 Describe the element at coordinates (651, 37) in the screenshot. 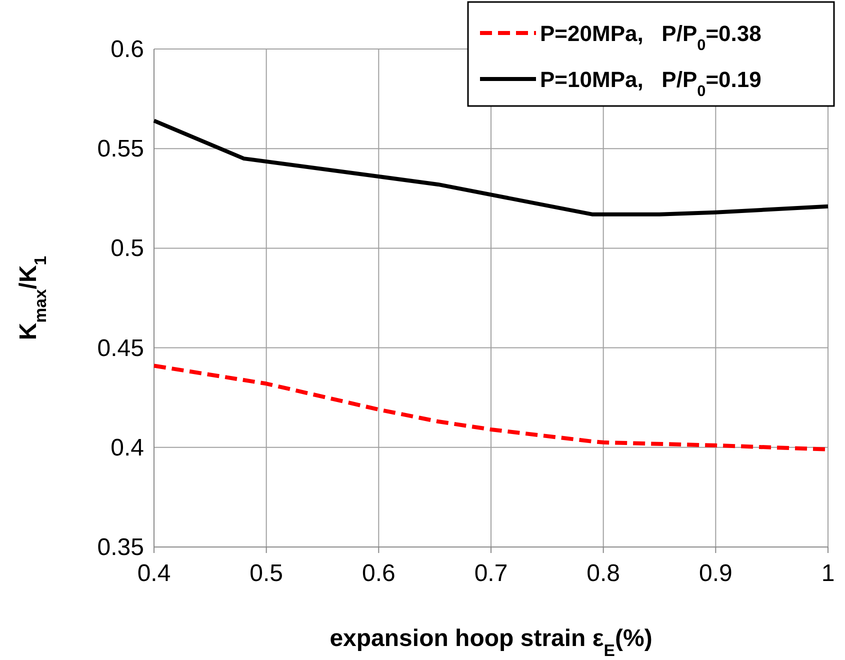

I see `legend-label: P=20MPa, P/P$_{0}$=0.38` at that location.